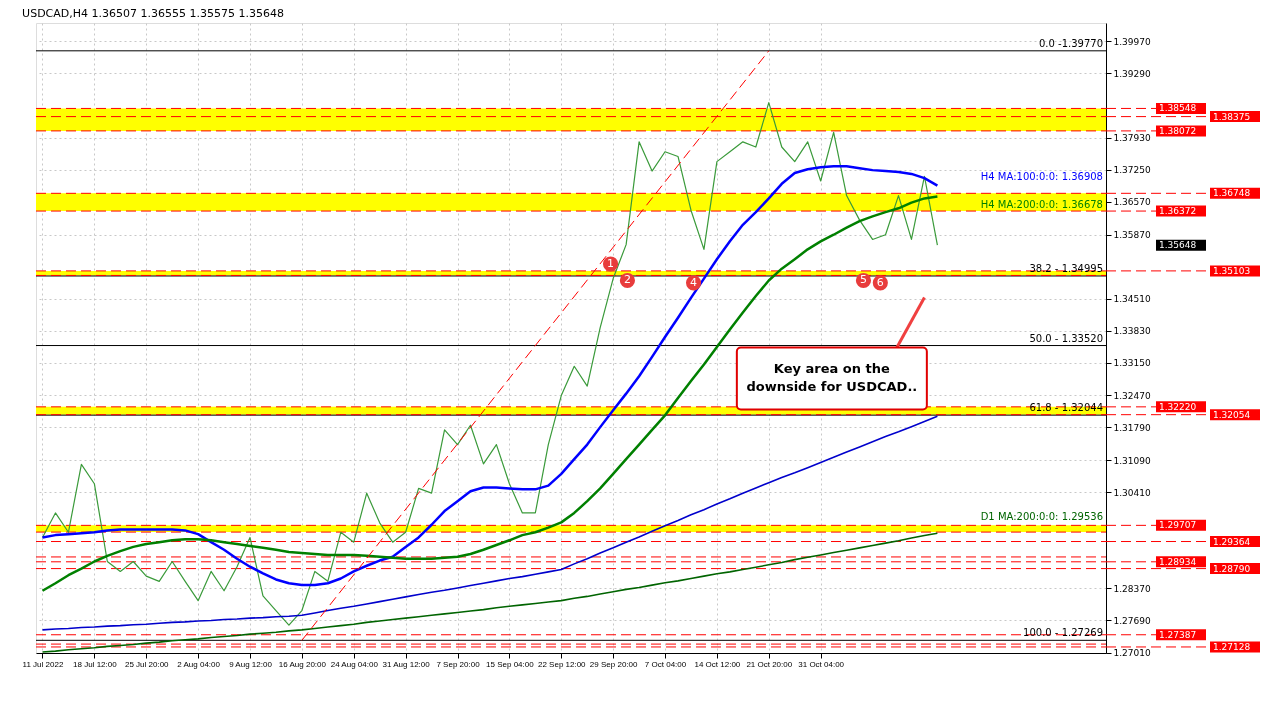 The width and height of the screenshot is (1287, 718). What do you see at coordinates (95, 664) in the screenshot?
I see `x-tick-label: 18 Jul 12:00` at bounding box center [95, 664].